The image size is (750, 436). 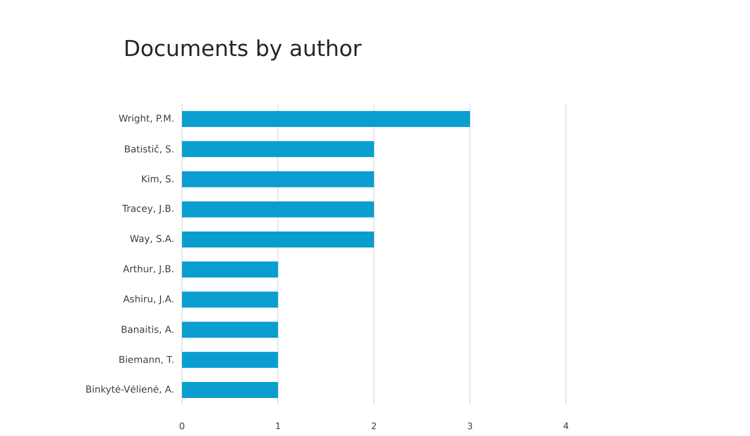 What do you see at coordinates (148, 269) in the screenshot?
I see `y-tick-label: Arthur, J.B.` at bounding box center [148, 269].